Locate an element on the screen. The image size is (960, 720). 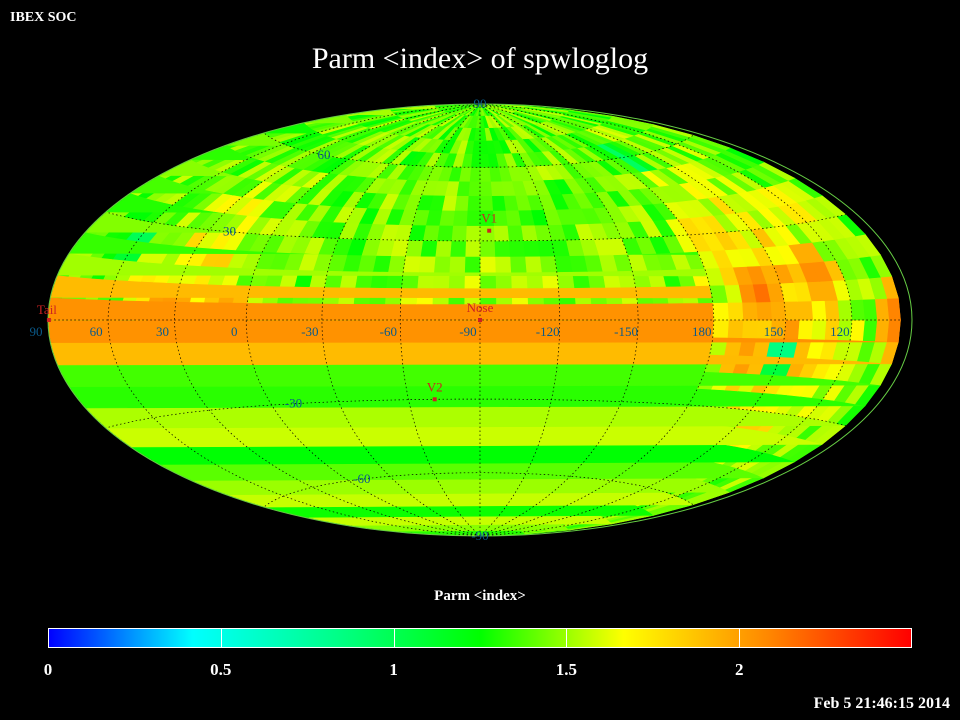
marker-v2-label: V2 is located at coordinates (435, 386).